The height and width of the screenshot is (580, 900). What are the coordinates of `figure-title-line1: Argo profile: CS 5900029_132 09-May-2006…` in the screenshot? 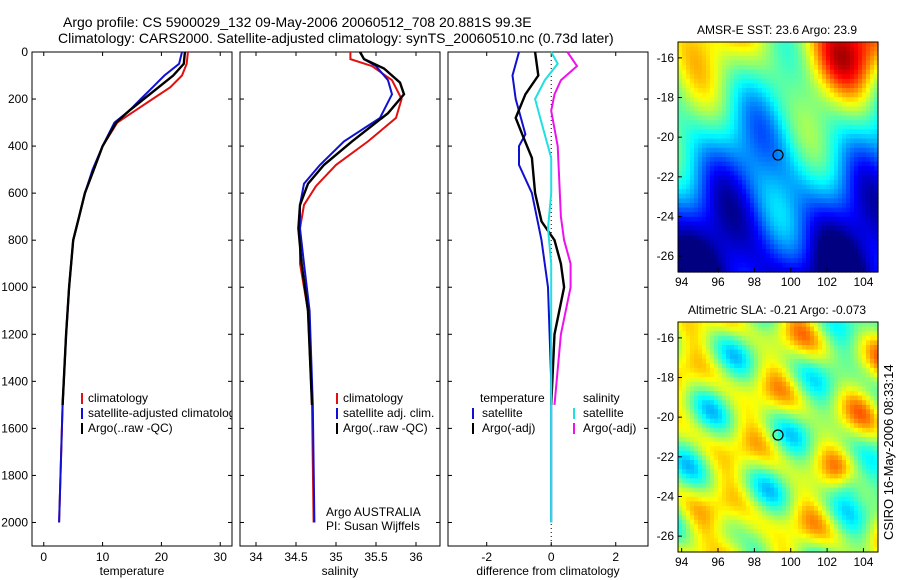 It's located at (297, 22).